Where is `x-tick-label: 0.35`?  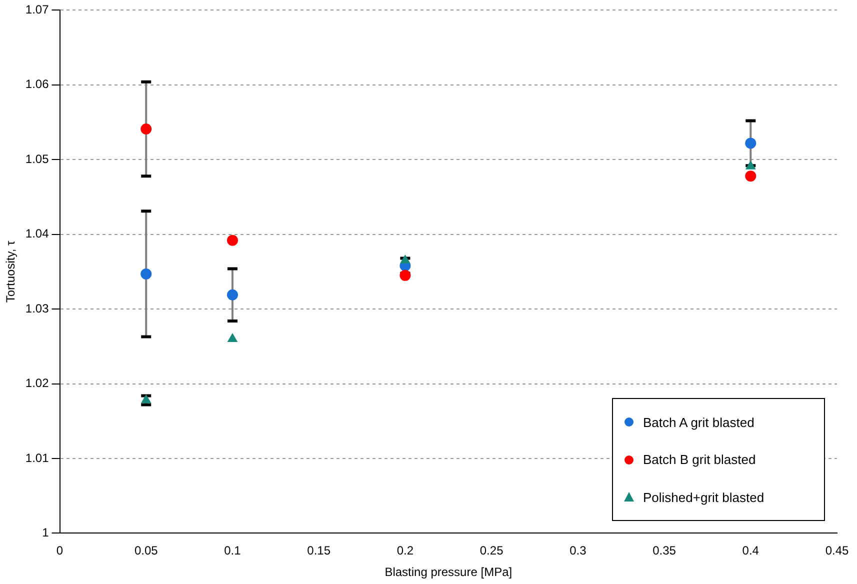
x-tick-label: 0.35 is located at coordinates (664, 551).